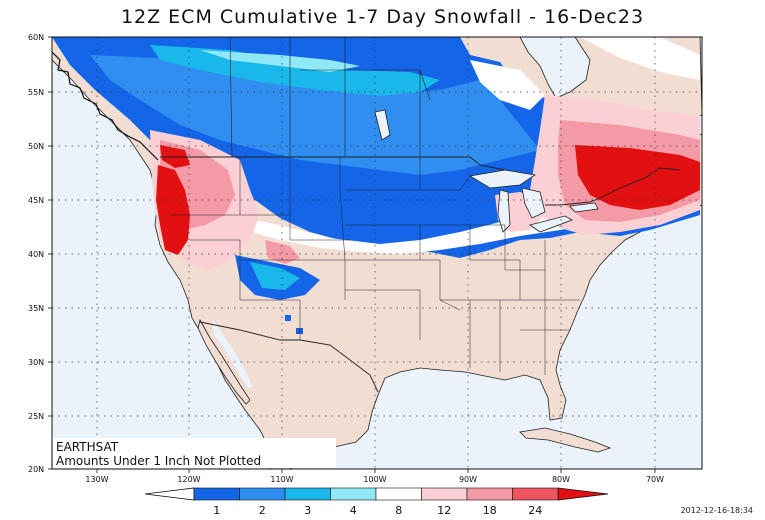  I want to click on lake-erie, so click(551, 224).